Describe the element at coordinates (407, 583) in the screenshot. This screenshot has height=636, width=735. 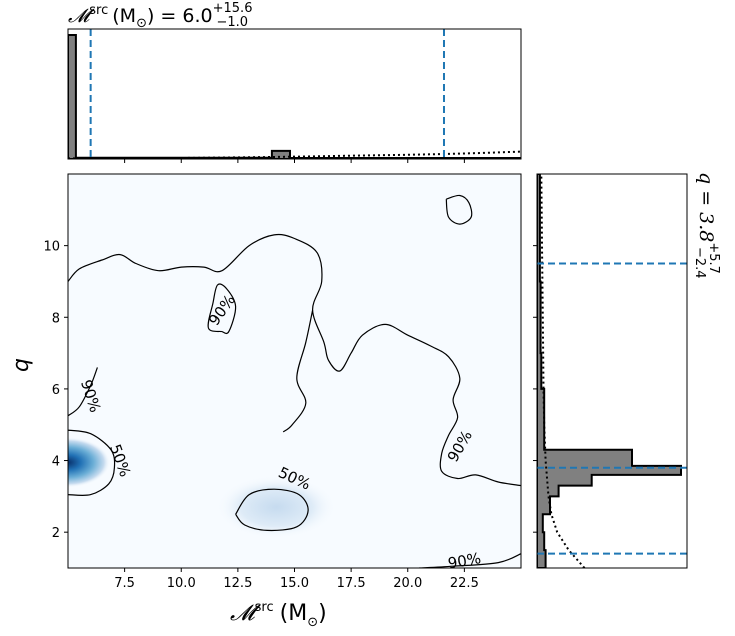
I see `x-tick-label: 20.0` at that location.